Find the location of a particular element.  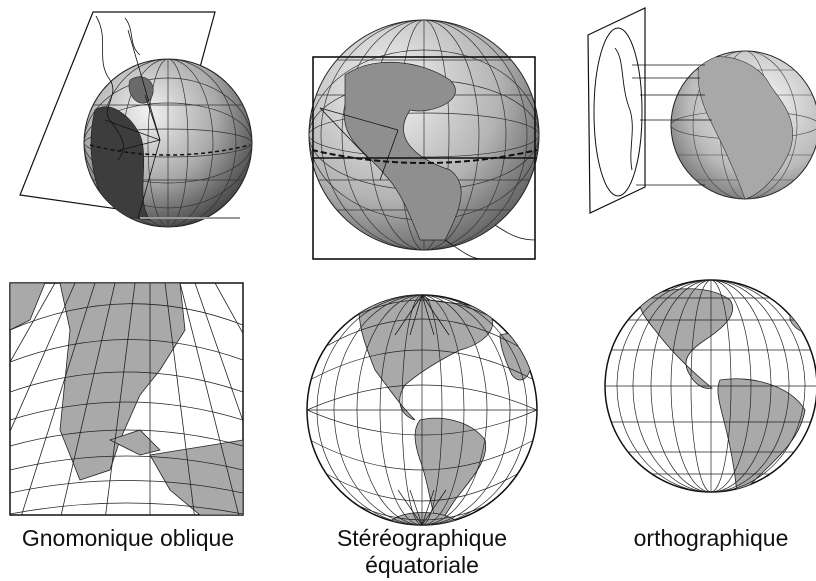

stereographic-globe-illustration is located at coordinates (424, 139).